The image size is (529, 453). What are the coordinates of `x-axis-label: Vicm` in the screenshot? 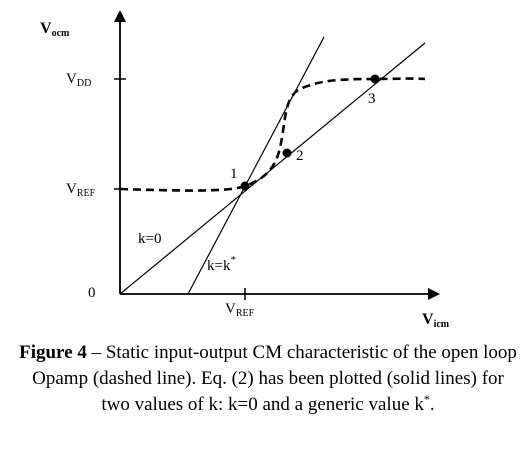 It's located at (436, 320).